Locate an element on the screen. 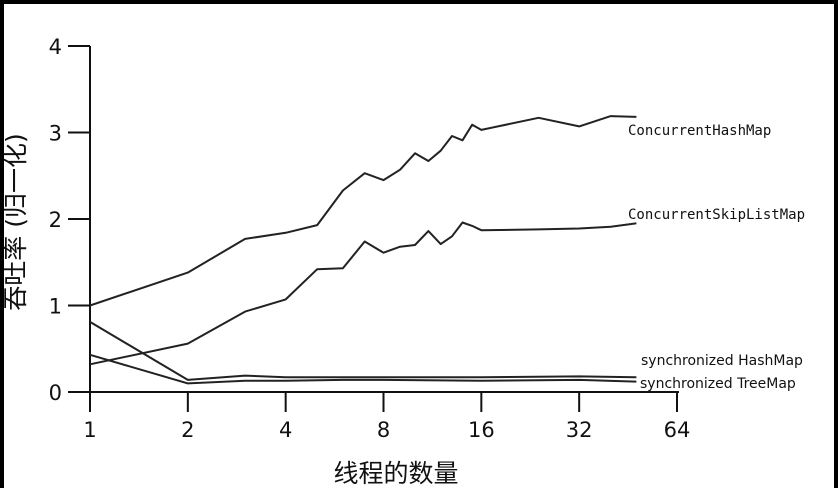  y-tick-label: 4 is located at coordinates (55, 47).